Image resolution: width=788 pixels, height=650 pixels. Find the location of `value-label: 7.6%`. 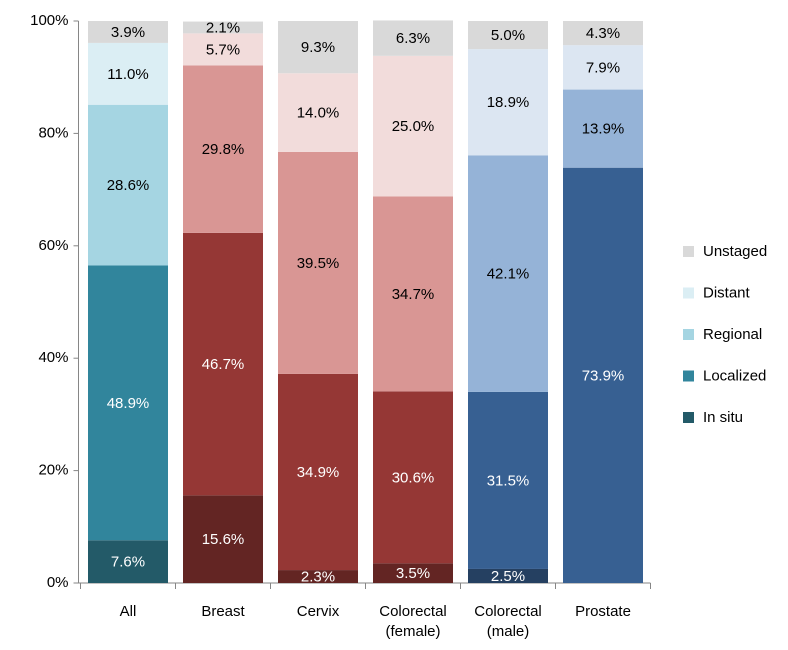

value-label: 7.6% is located at coordinates (128, 562).